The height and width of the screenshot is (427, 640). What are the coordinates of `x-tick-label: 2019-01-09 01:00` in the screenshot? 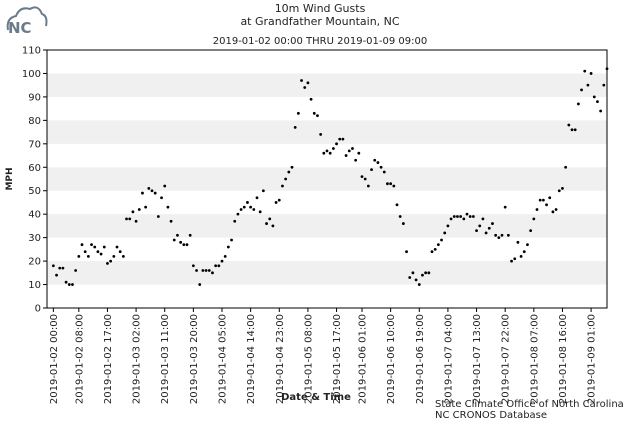 It's located at (592, 359).